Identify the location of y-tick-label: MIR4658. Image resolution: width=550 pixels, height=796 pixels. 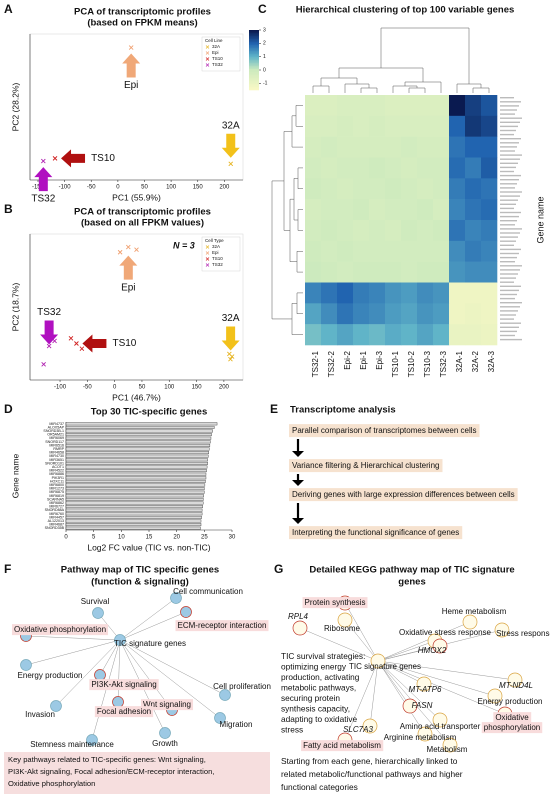
(56, 453).